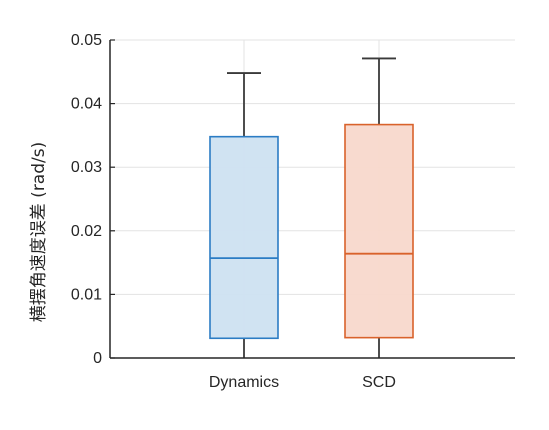 Image resolution: width=549 pixels, height=430 pixels. I want to click on box-scd, so click(379, 207).